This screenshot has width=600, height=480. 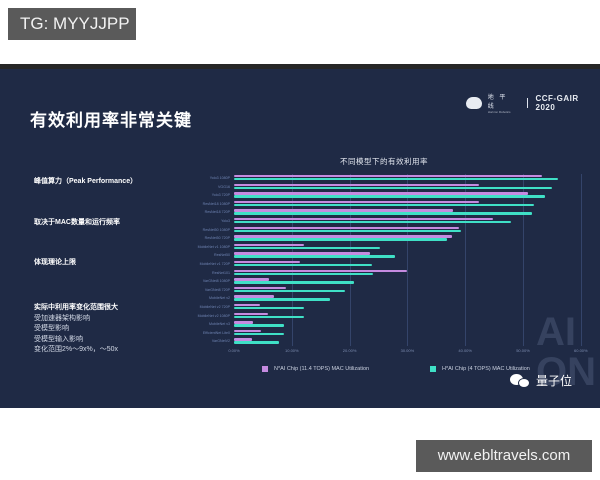 What do you see at coordinates (216, 229) in the screenshot?
I see `category-label: ResNet50 1080P` at bounding box center [216, 229].